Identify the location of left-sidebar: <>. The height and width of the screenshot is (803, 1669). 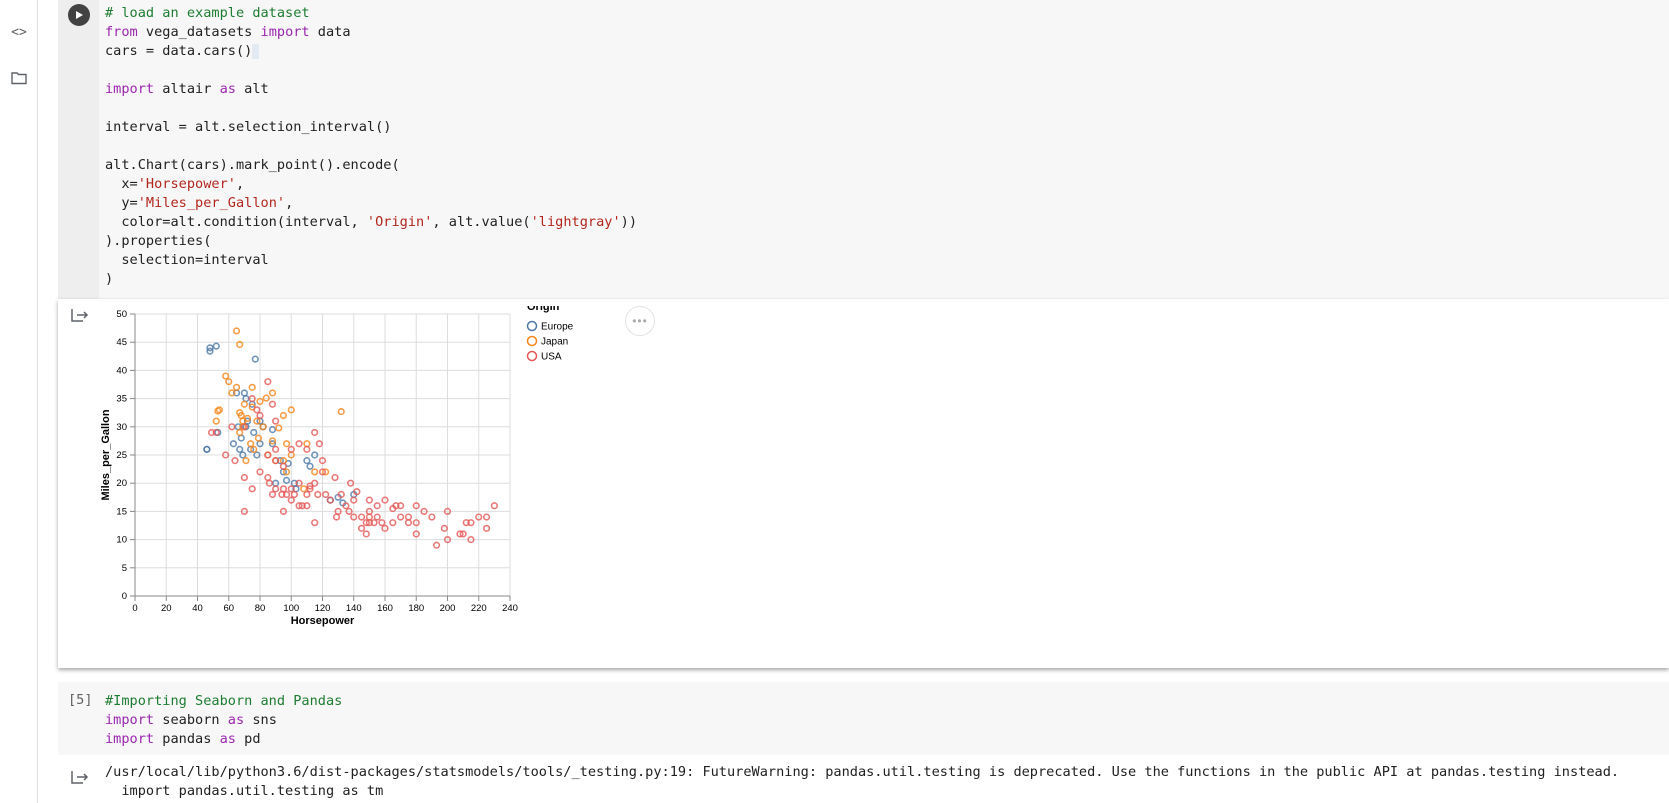
(19, 401).